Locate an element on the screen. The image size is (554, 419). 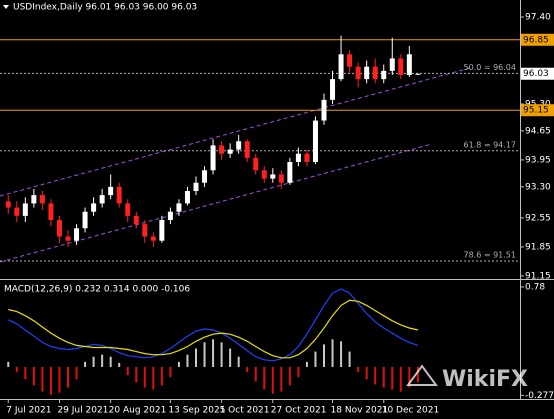
y-tick-label: 94.65 is located at coordinates (538, 131).